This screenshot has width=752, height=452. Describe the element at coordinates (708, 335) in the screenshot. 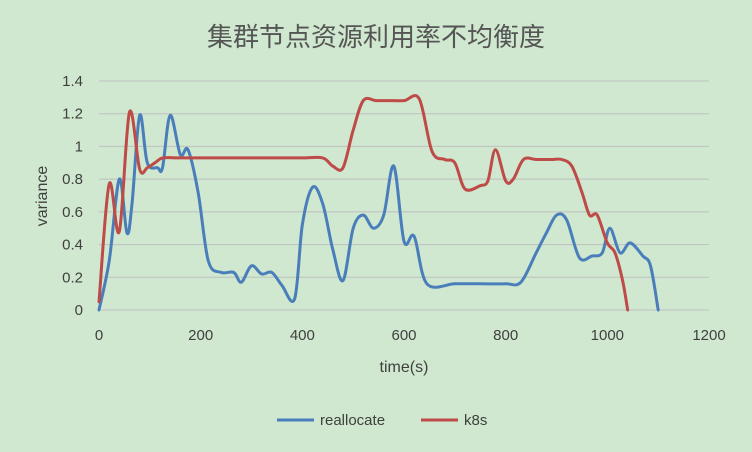

I see `x-tick-label: 1200` at that location.